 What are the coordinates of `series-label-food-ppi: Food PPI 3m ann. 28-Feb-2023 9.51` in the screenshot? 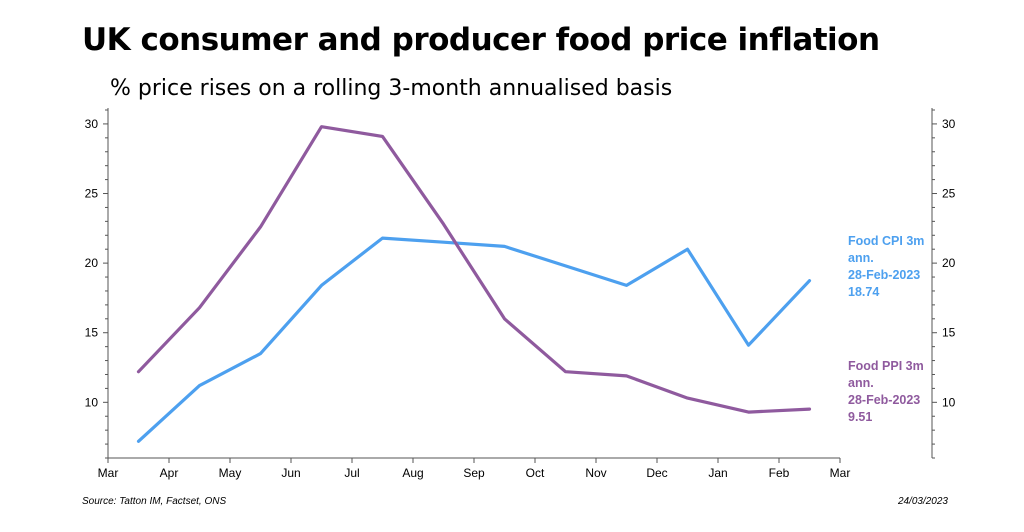 It's located at (886, 391).